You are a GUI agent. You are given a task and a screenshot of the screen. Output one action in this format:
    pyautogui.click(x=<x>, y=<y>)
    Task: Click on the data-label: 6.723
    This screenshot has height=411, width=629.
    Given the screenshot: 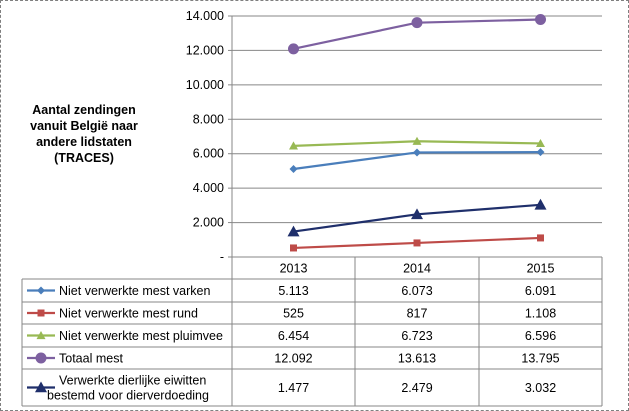 What is the action you would take?
    pyautogui.click(x=416, y=336)
    